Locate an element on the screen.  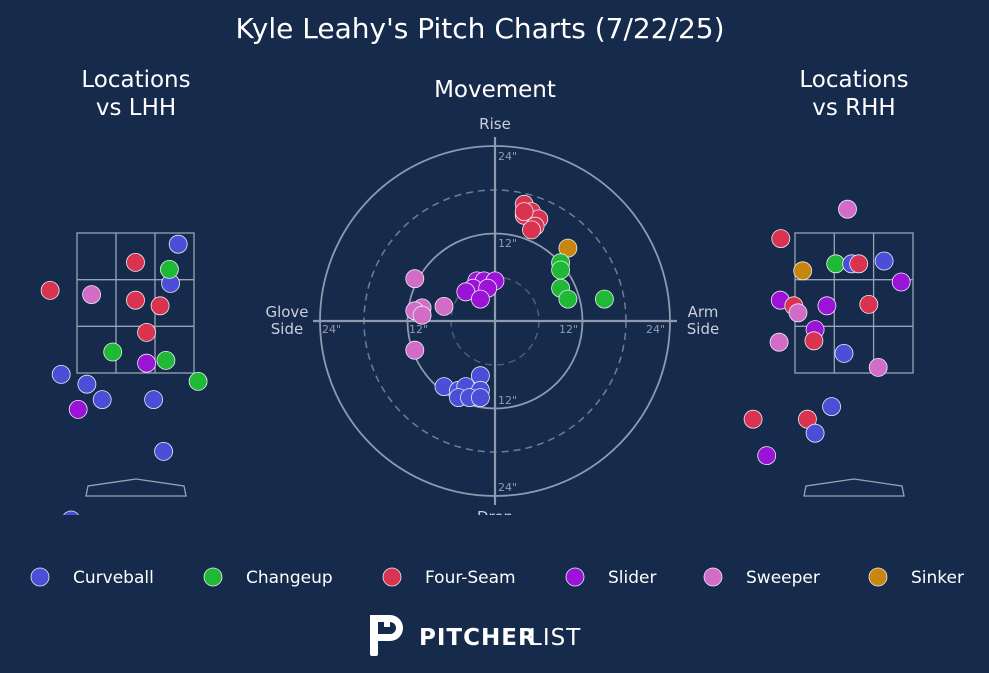
ring-label-left-24: 24" is located at coordinates (331, 329).